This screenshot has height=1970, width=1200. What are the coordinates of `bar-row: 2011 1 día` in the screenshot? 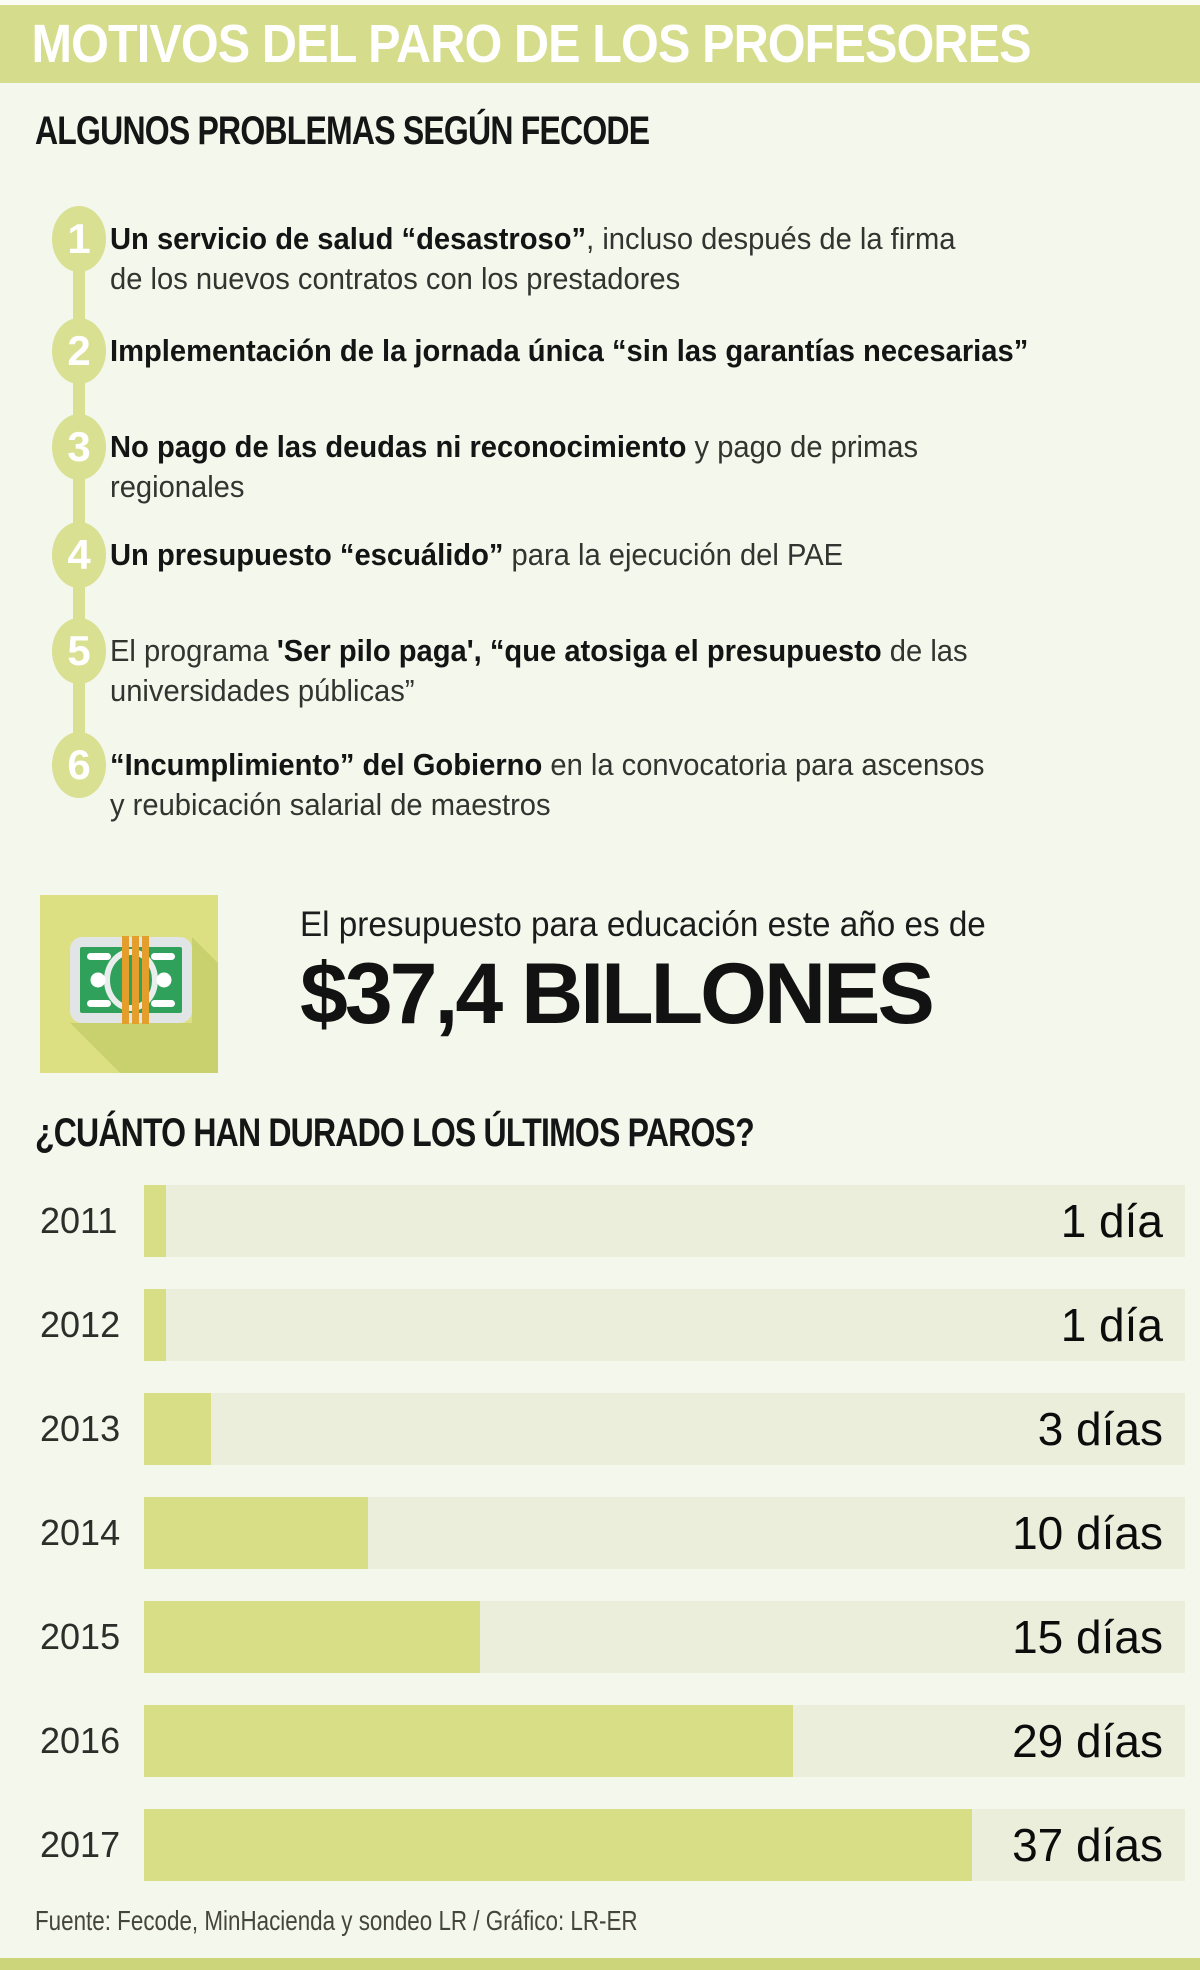 It's located at (600, 1221).